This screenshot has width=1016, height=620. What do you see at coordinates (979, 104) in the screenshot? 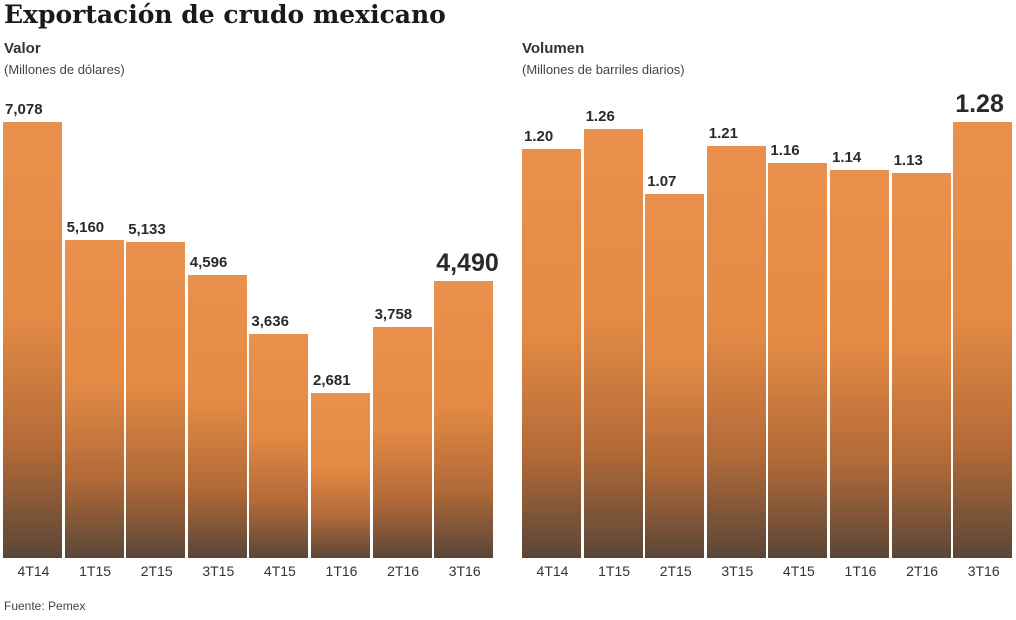
I see `value-label: 1.28` at bounding box center [979, 104].